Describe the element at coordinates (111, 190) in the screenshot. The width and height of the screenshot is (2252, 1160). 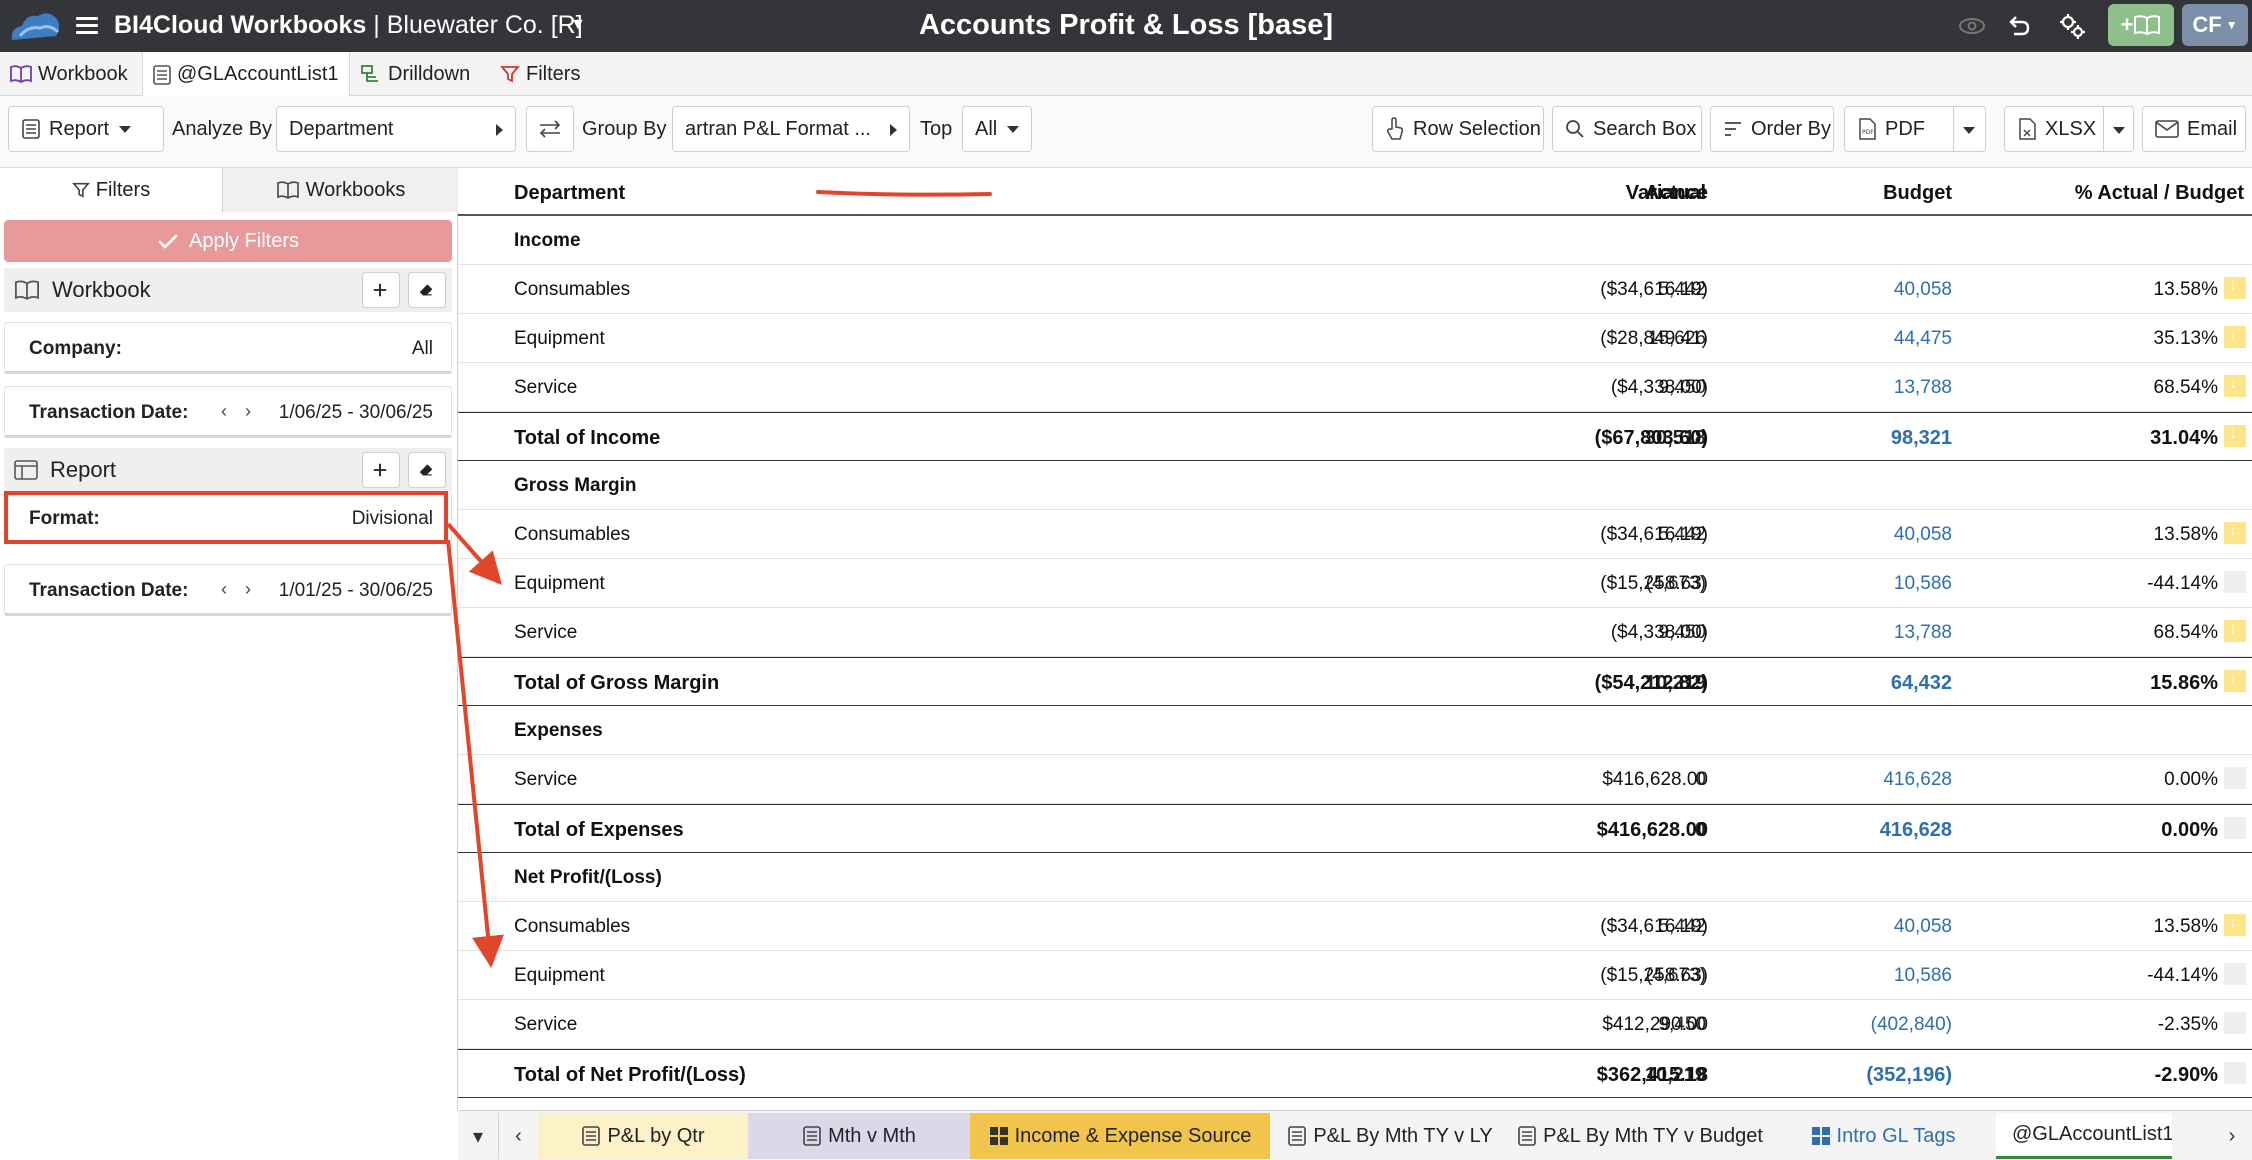
I see `sidebar-tab-filters: Filters` at that location.